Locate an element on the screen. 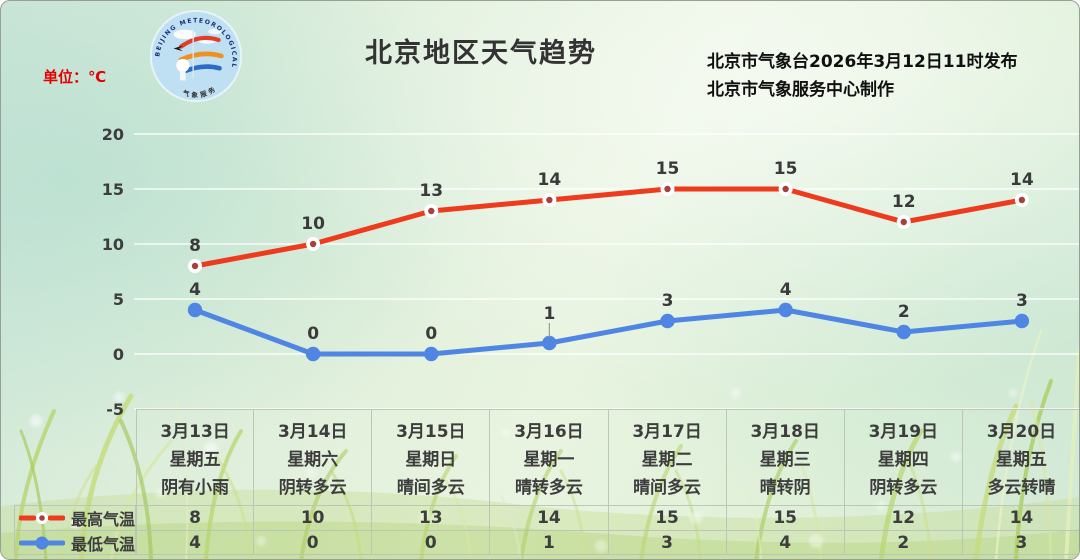 The image size is (1080, 560). max-temp-cell: 13 is located at coordinates (431, 518).